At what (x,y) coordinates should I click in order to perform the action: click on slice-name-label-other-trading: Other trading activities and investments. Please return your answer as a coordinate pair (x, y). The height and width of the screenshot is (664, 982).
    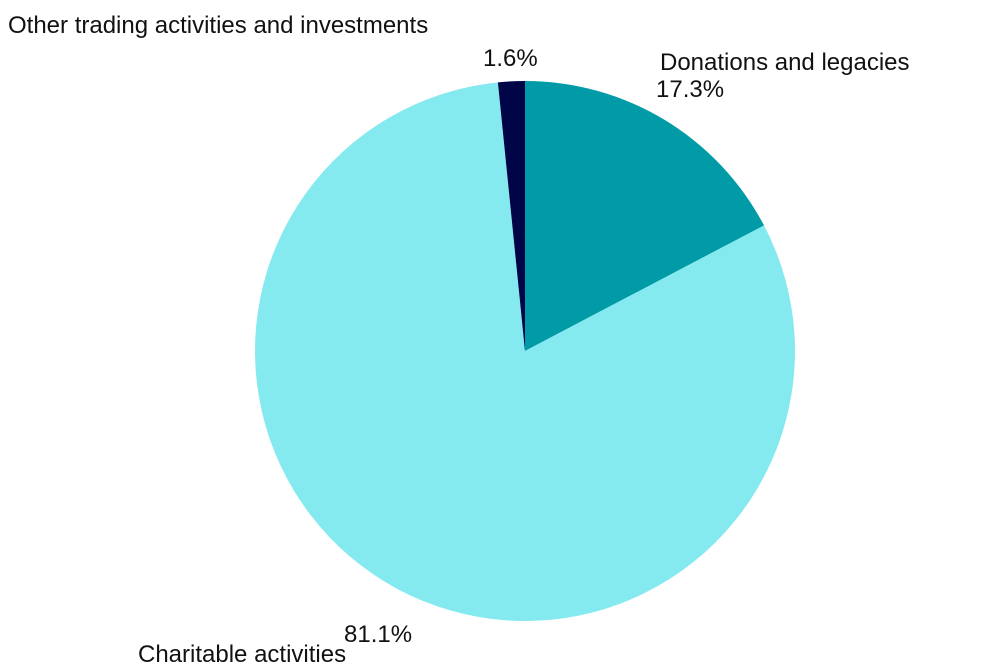
    Looking at the image, I should click on (218, 25).